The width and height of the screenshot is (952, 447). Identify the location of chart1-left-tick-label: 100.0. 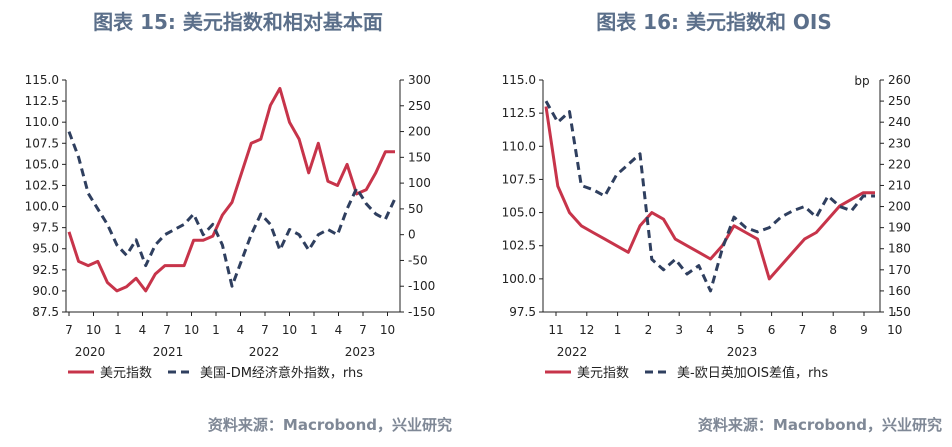
(42, 207).